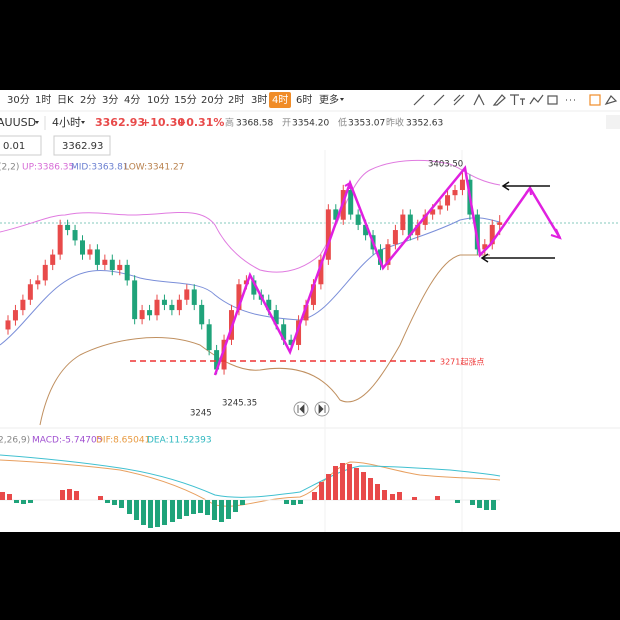  Describe the element at coordinates (48, 168) in the screenshot. I see `boll-up: UP:3386.35` at that location.